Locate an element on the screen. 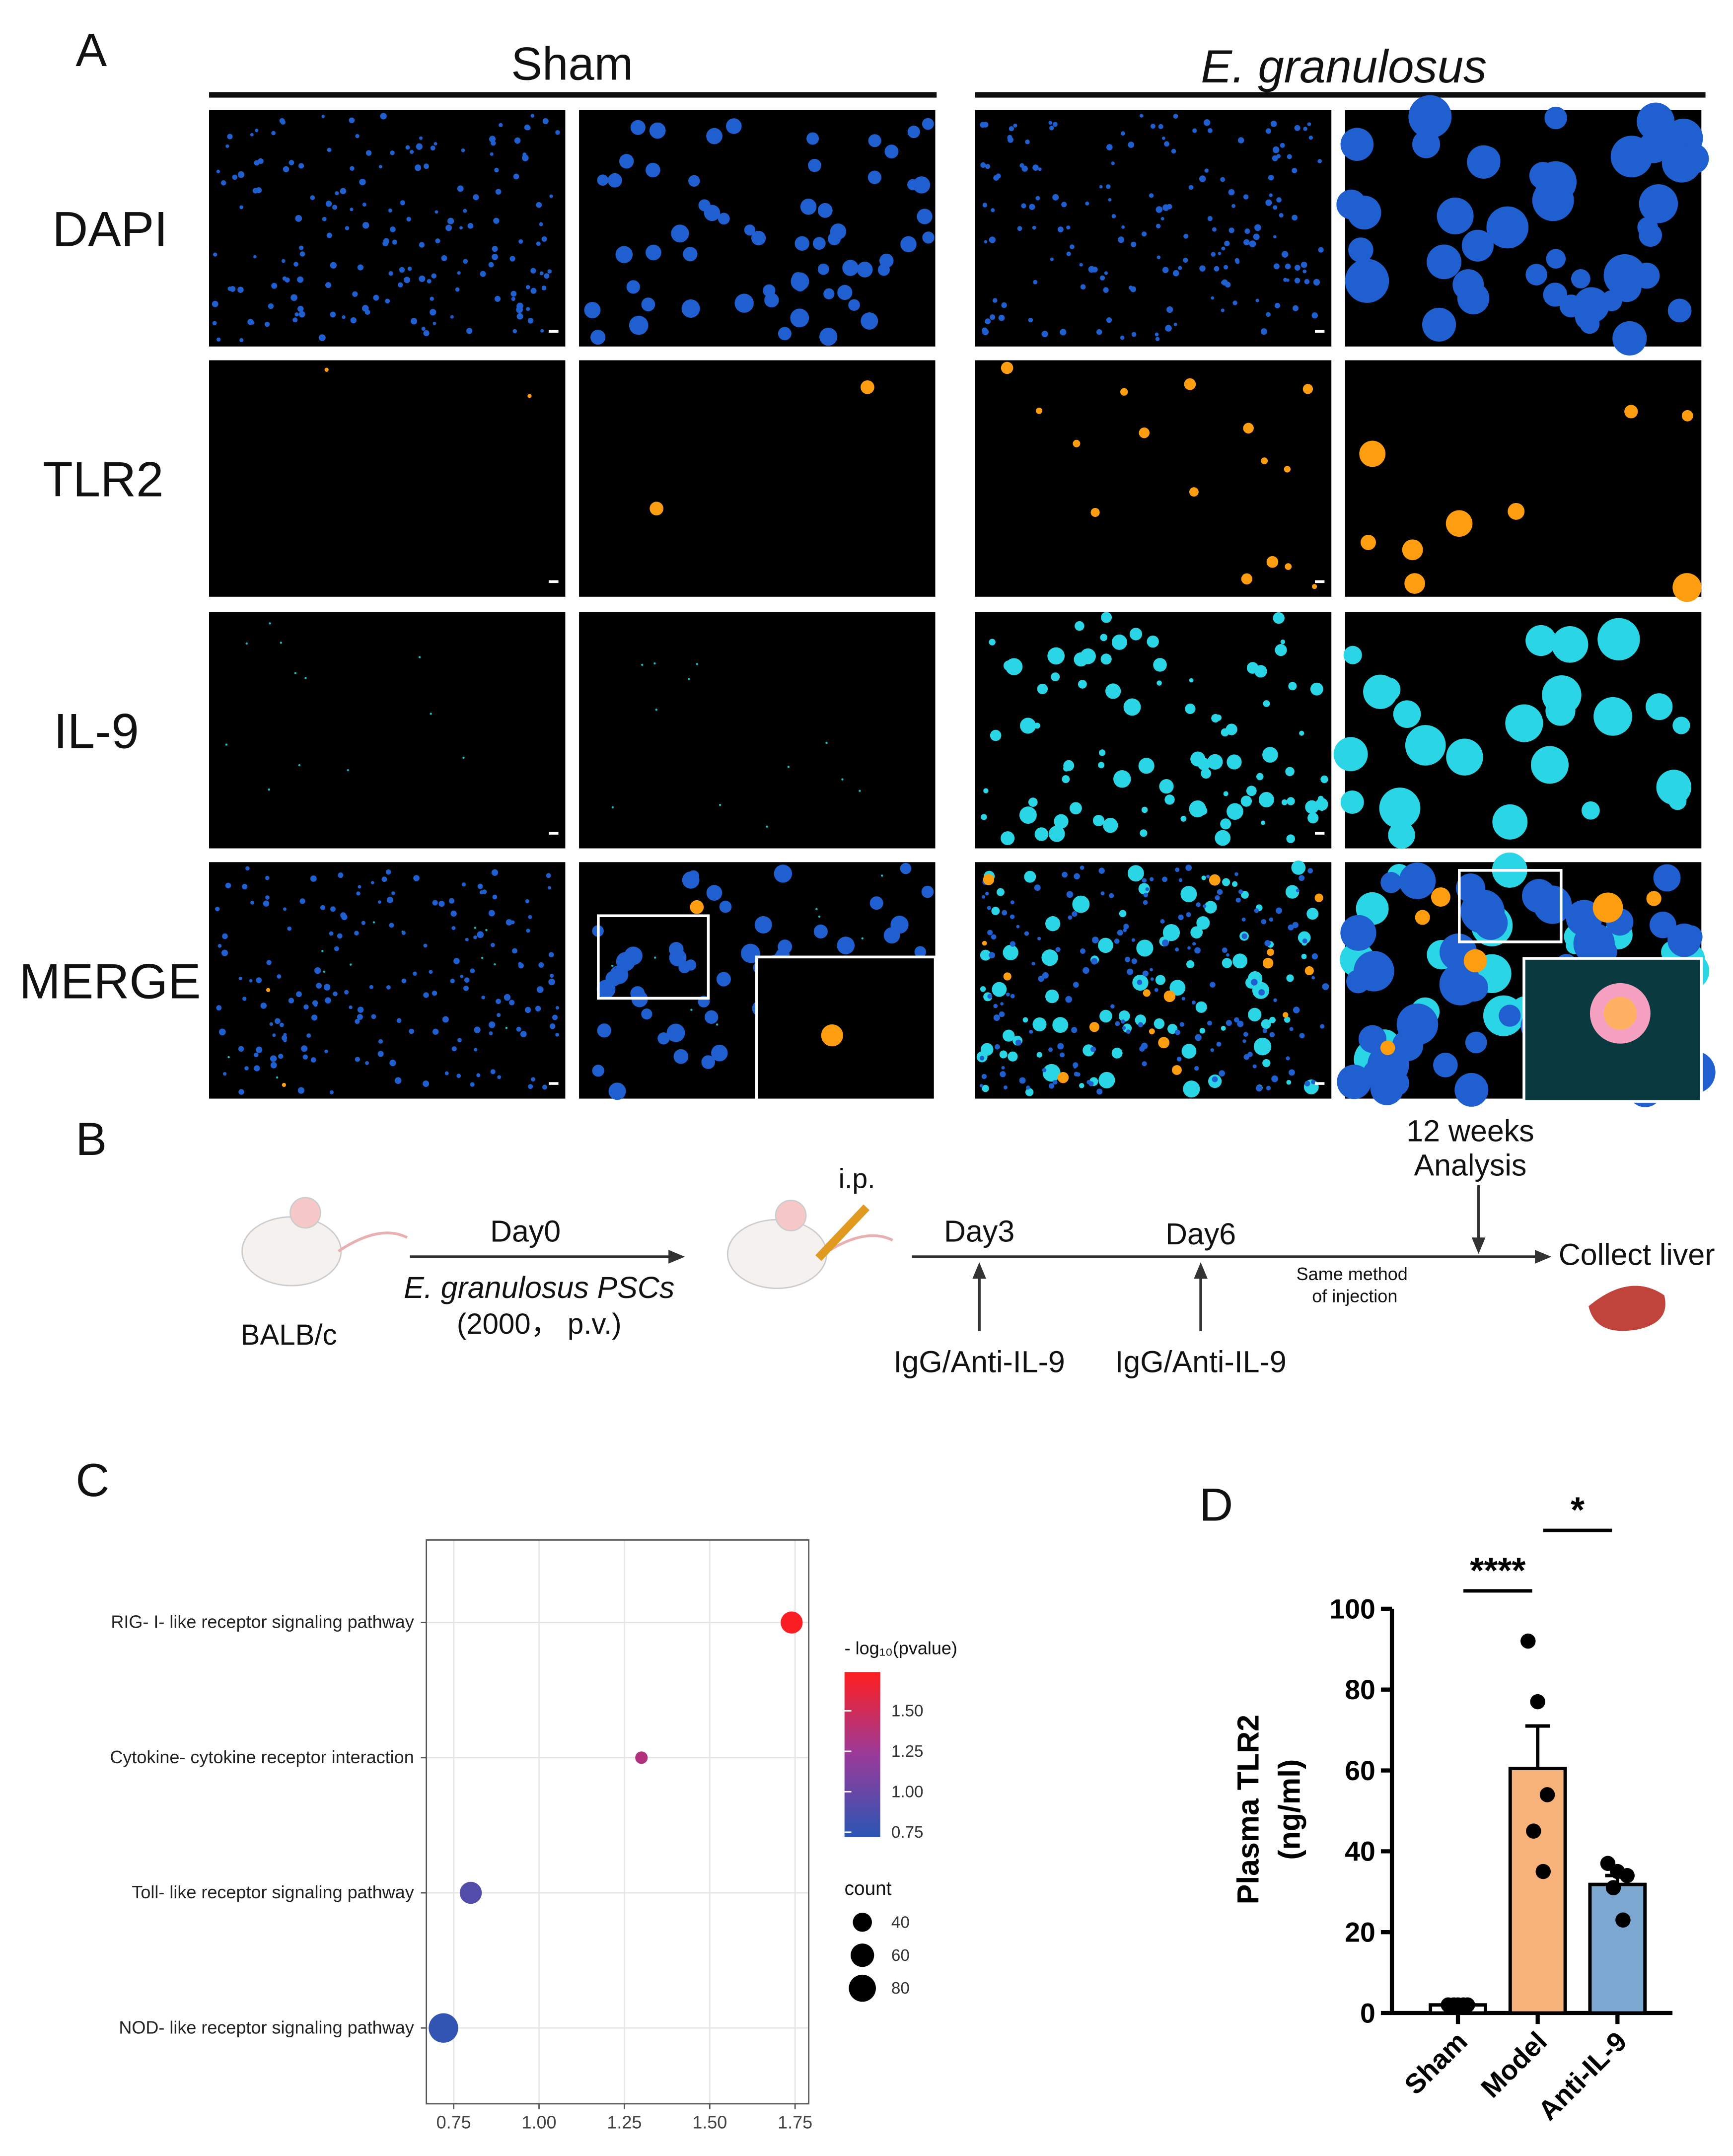 The image size is (1733, 2156). mouse-body is located at coordinates (291, 1251).